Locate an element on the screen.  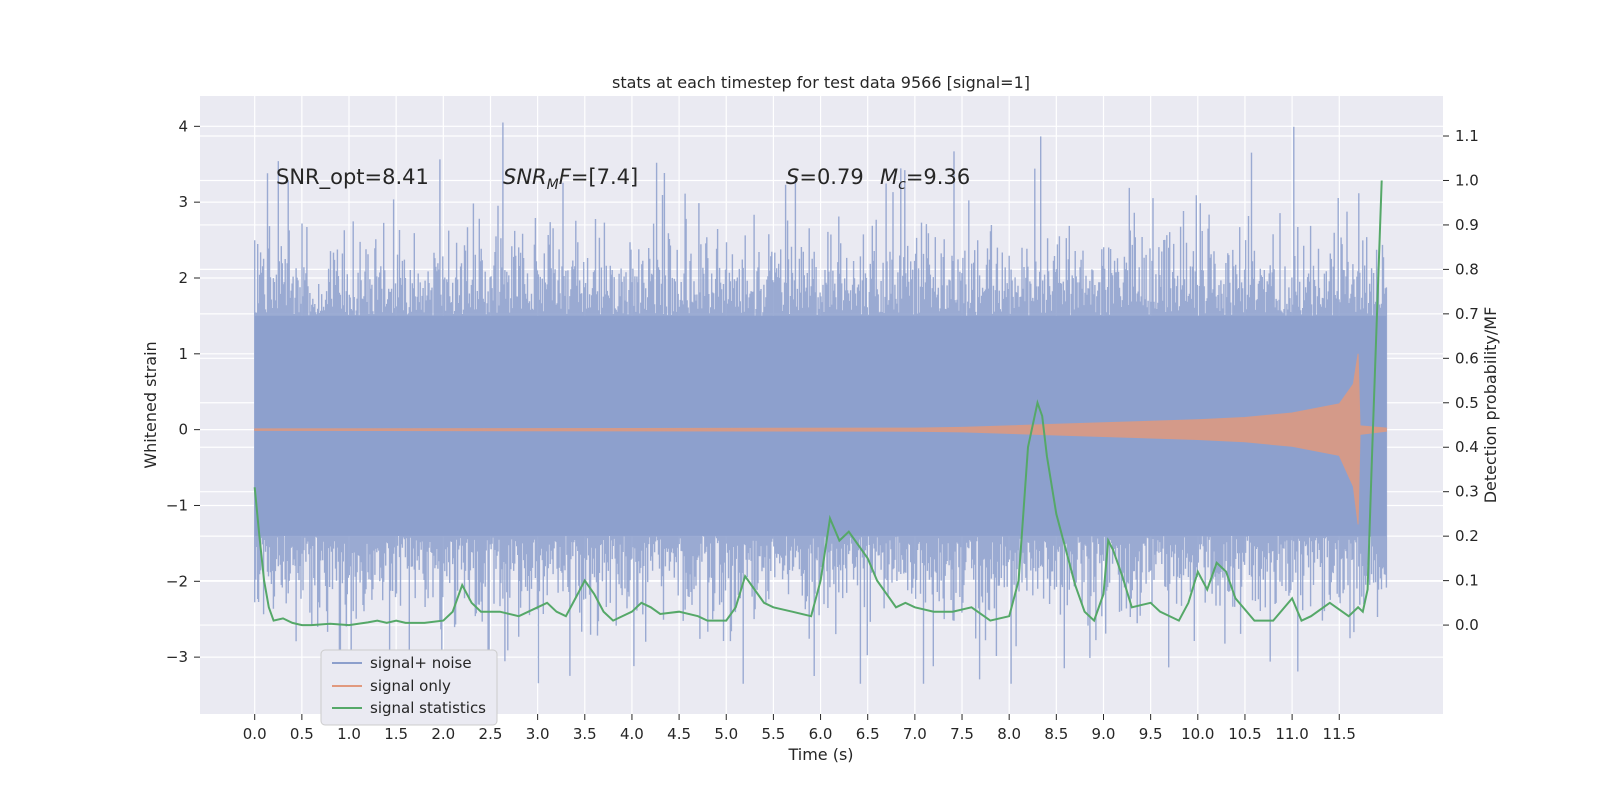
y-right-tick-label: 0.1 is located at coordinates (1467, 581).